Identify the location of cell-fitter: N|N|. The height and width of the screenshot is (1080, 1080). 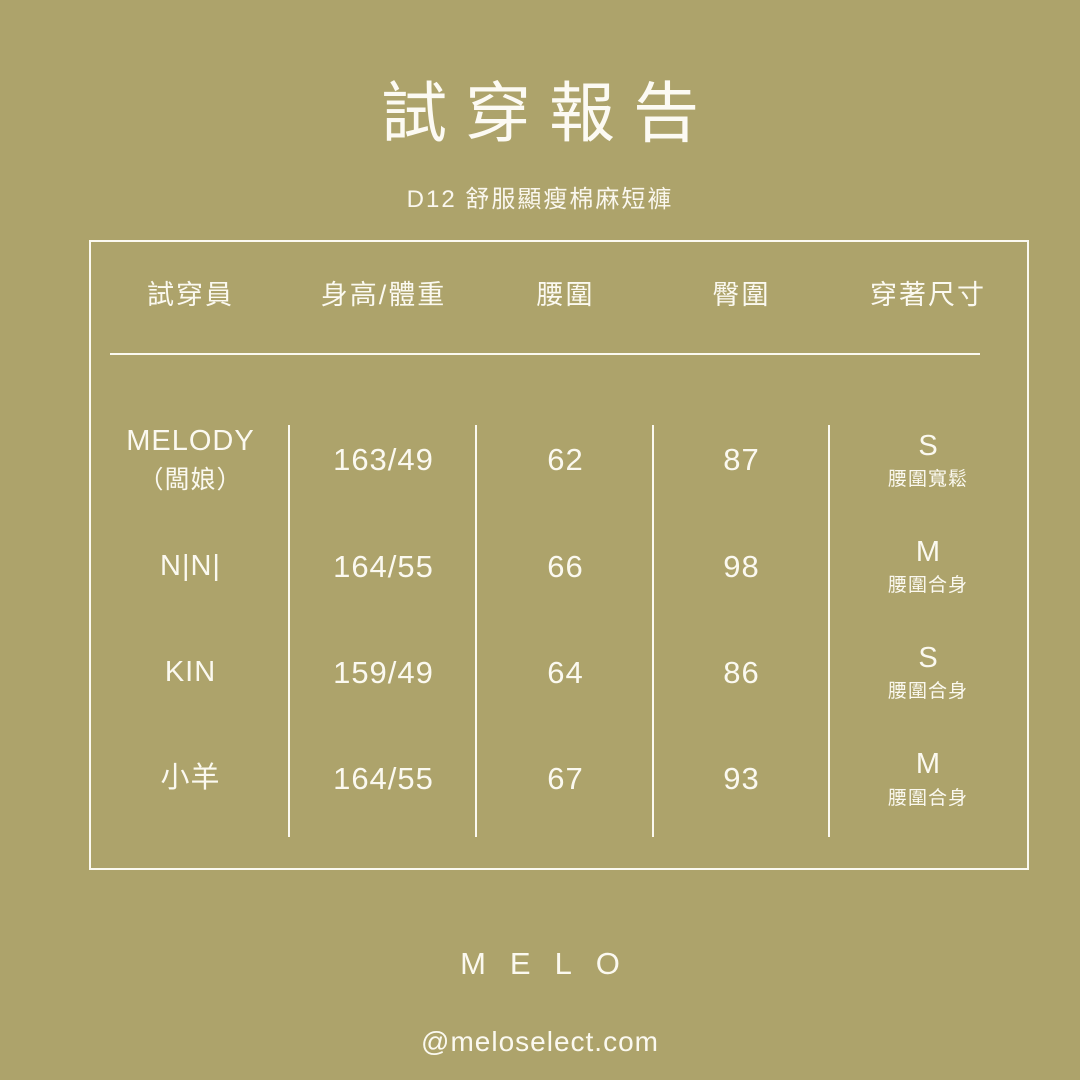
(190, 566).